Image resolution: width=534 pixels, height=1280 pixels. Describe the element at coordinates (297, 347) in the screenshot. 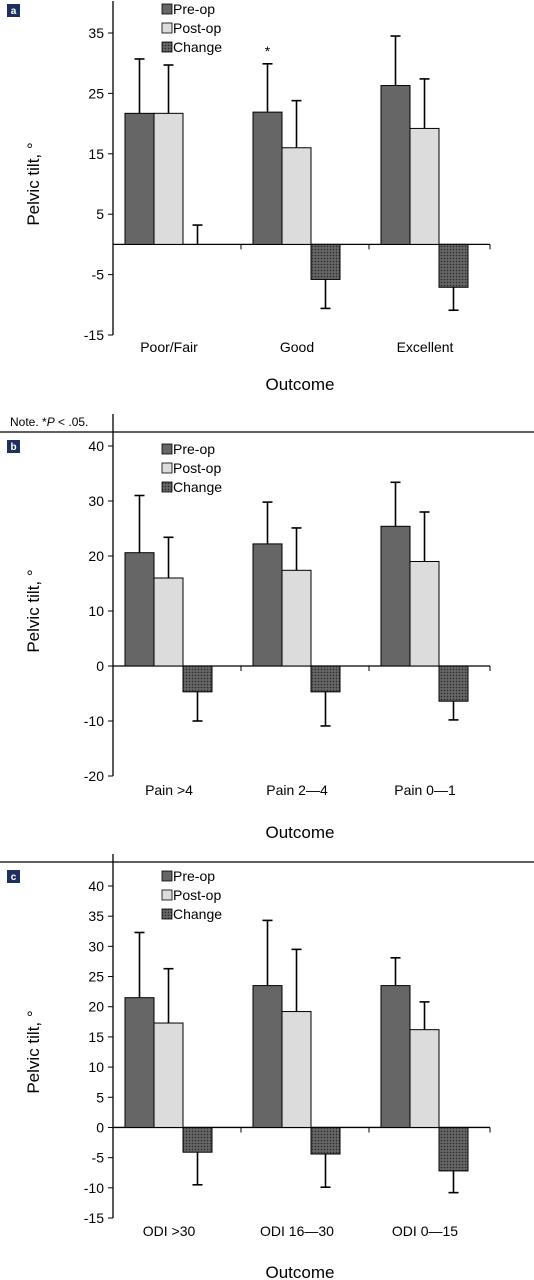

I see `category-label: Good` at that location.